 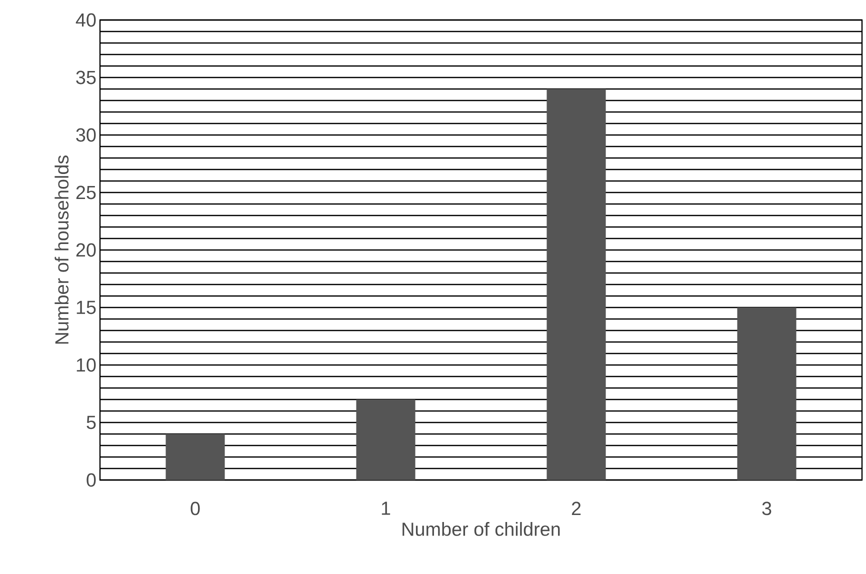 What do you see at coordinates (91, 480) in the screenshot?
I see `y-tick-label: 0` at bounding box center [91, 480].